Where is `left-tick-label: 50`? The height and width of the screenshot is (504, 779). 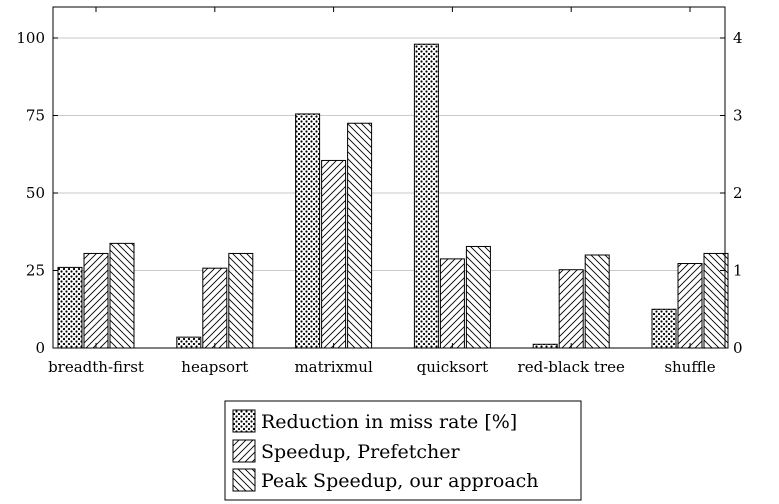
left-tick-label: 50 is located at coordinates (35, 193).